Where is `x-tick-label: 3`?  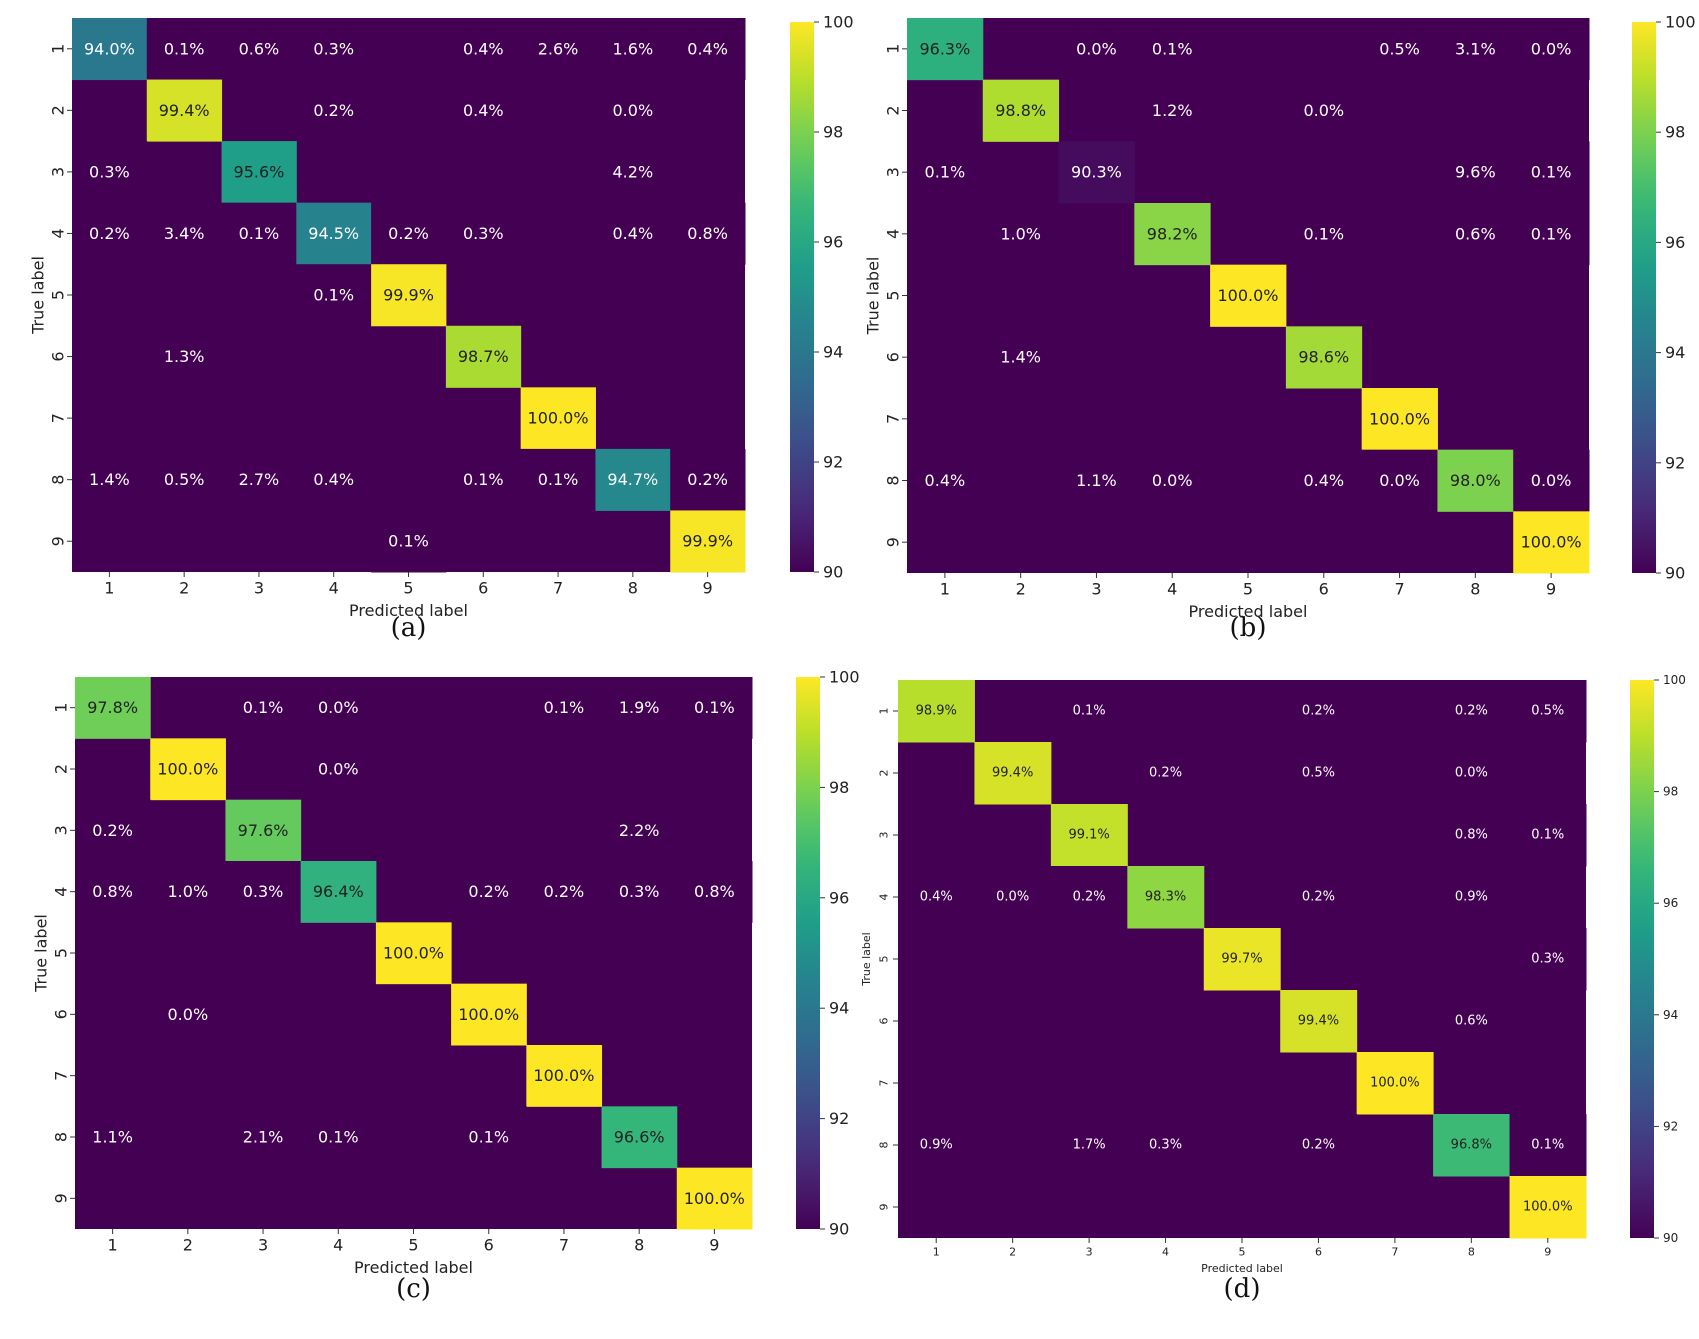
x-tick-label: 3 is located at coordinates (1089, 1251).